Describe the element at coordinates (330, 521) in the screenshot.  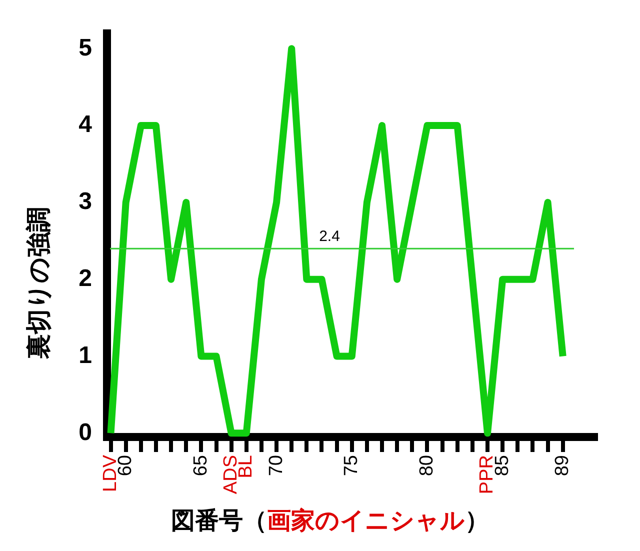
I see `x-axis-title: 図番号（画家のイニシャル）` at that location.